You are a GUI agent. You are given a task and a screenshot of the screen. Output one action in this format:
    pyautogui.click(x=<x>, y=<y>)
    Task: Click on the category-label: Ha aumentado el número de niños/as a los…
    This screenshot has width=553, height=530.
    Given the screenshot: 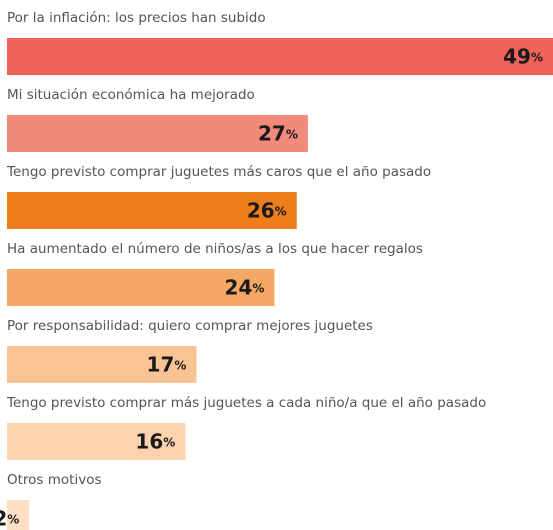 What is the action you would take?
    pyautogui.click(x=215, y=249)
    